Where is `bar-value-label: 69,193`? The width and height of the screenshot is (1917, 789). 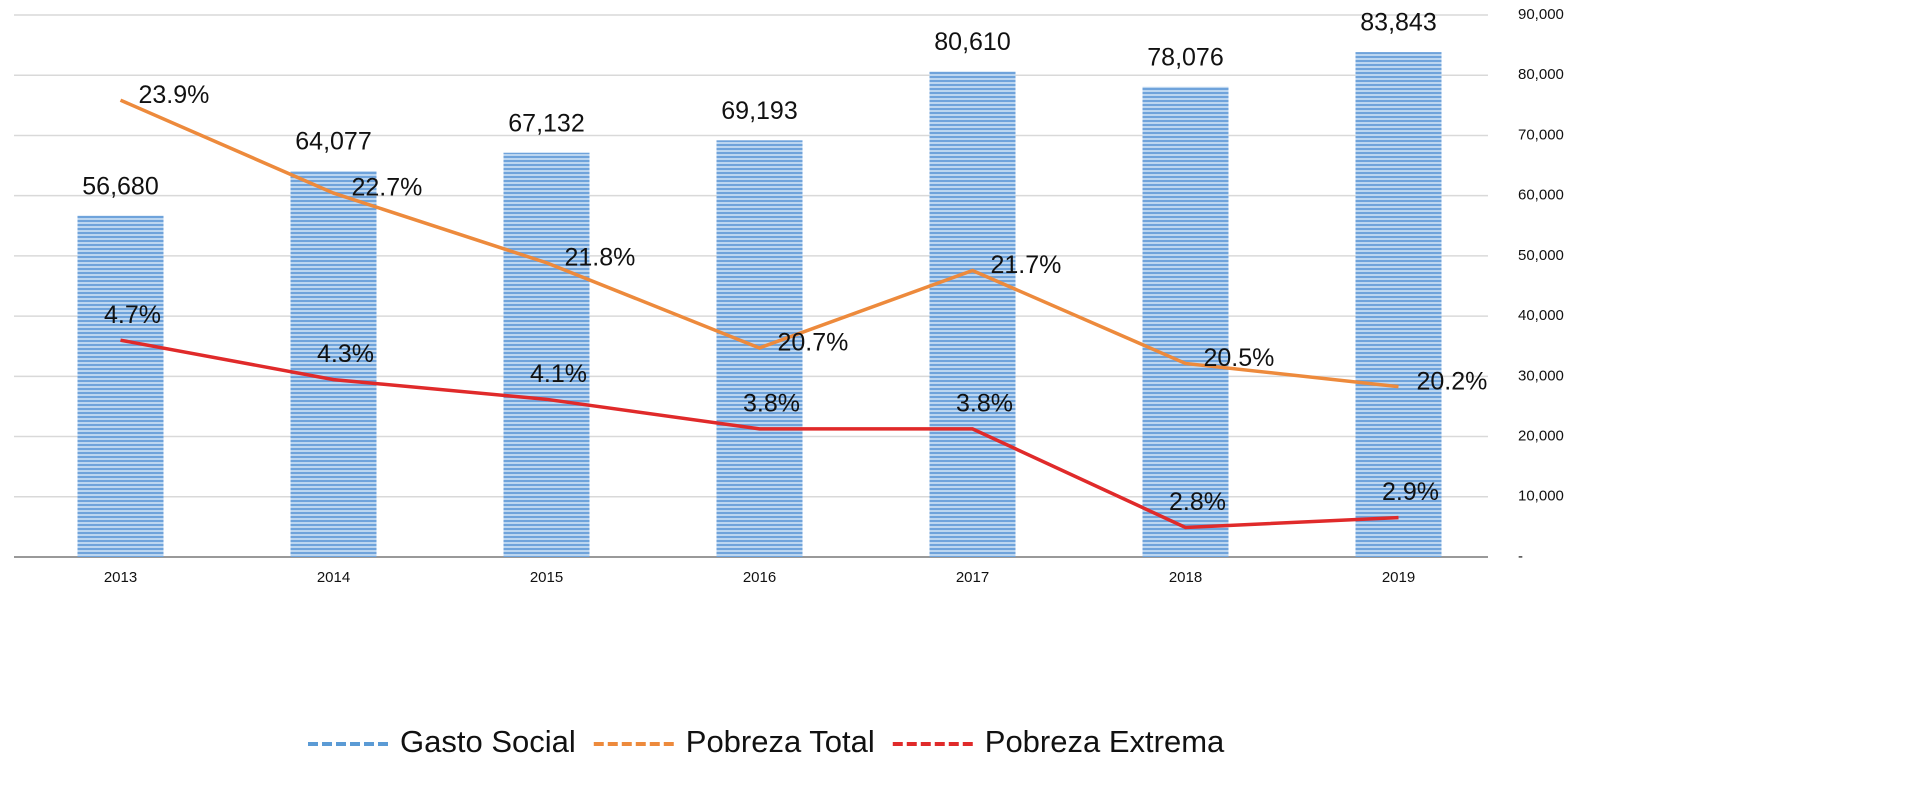
bar-value-label: 69,193 is located at coordinates (759, 111).